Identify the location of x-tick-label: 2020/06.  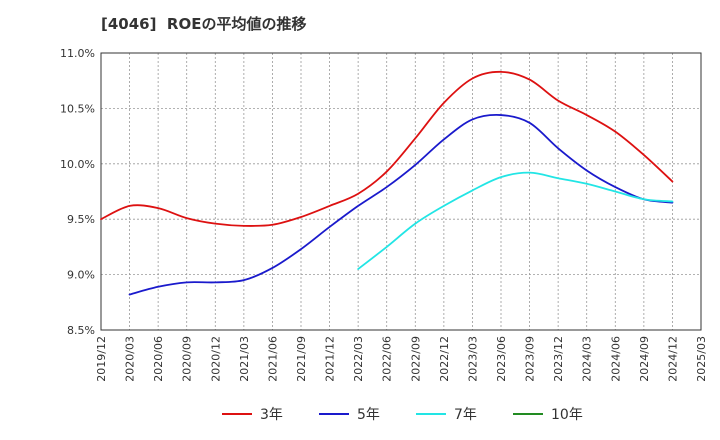
(158, 359).